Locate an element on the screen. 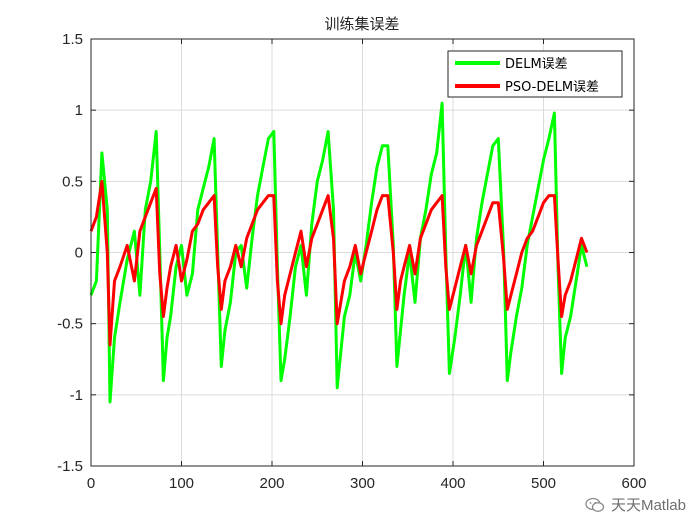  y-tick-label: 0.5 is located at coordinates (72, 181).